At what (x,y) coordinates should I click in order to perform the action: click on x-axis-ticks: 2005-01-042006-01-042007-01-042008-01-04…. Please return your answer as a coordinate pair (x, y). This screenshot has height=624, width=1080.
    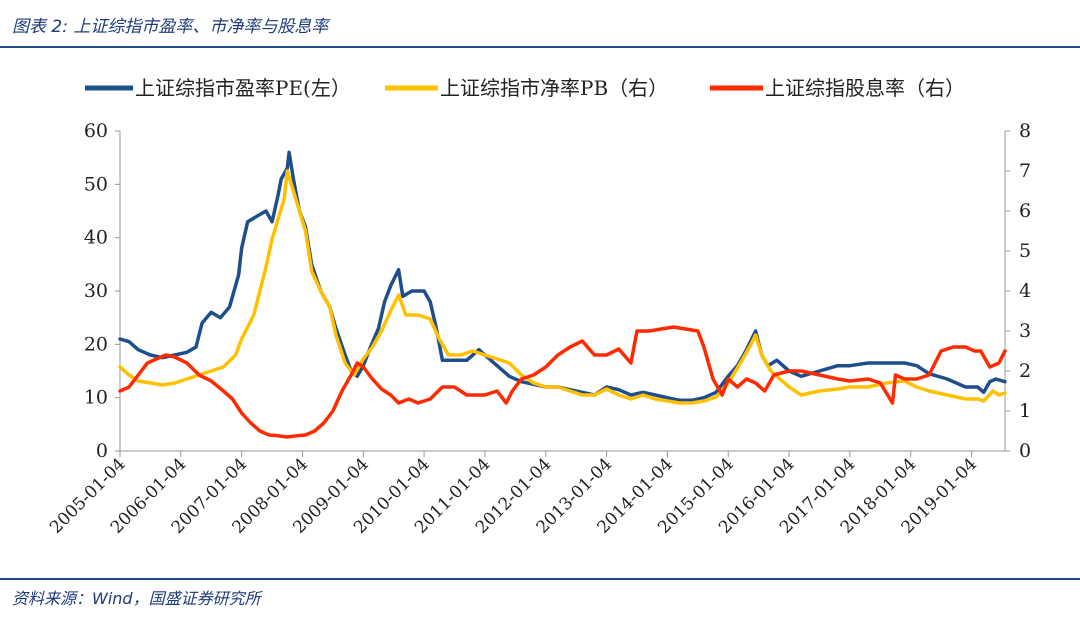
    Looking at the image, I should click on (513, 494).